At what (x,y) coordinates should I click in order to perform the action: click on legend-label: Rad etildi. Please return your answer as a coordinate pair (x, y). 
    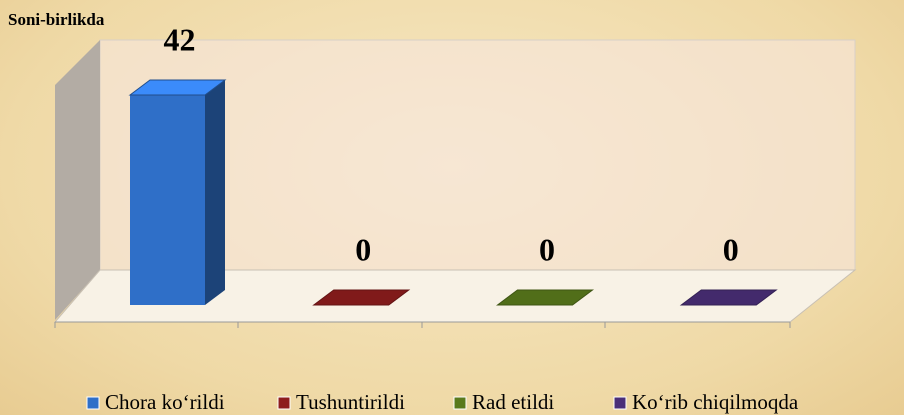
    Looking at the image, I should click on (513, 402).